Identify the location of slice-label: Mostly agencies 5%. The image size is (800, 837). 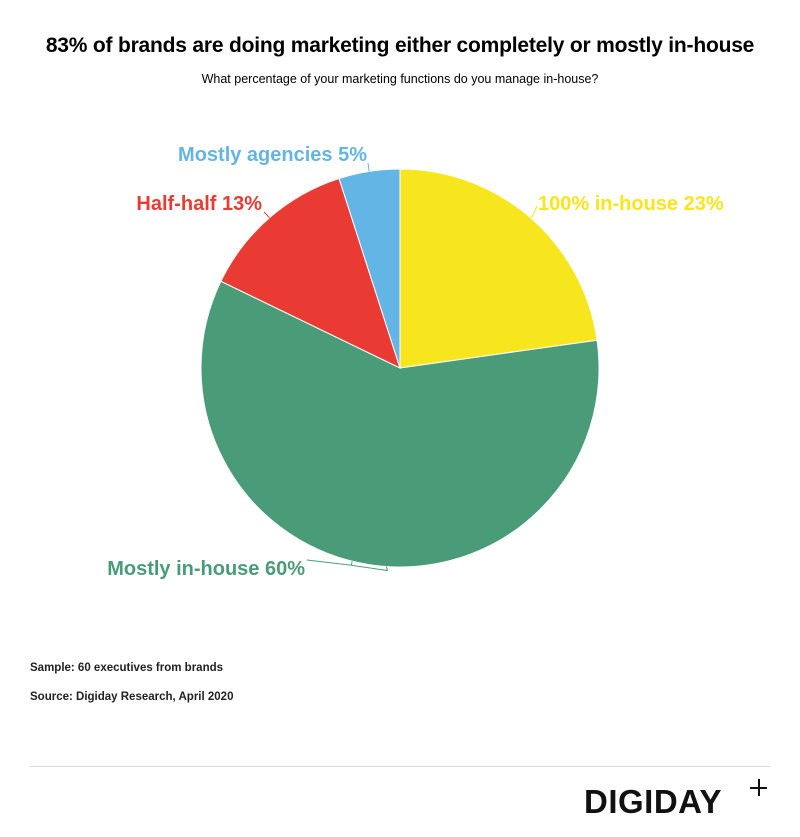
(272, 155).